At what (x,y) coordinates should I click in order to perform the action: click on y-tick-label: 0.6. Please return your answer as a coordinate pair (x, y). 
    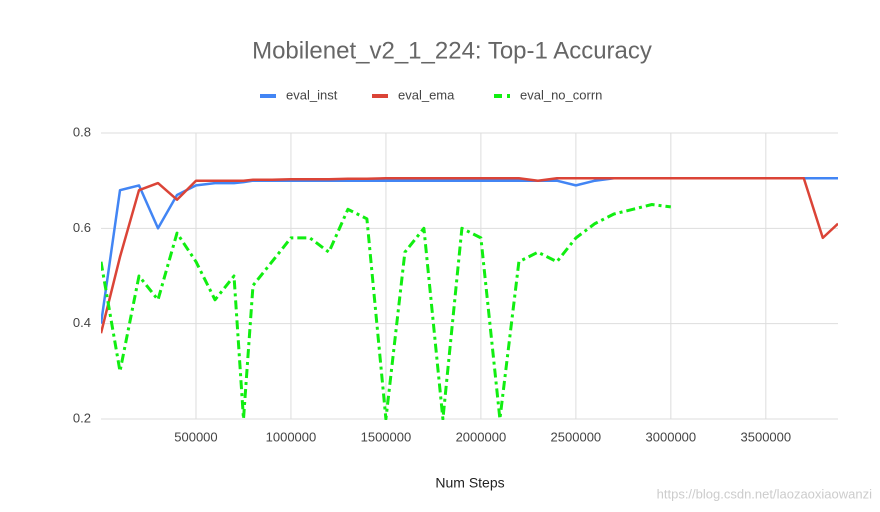
    Looking at the image, I should click on (82, 227).